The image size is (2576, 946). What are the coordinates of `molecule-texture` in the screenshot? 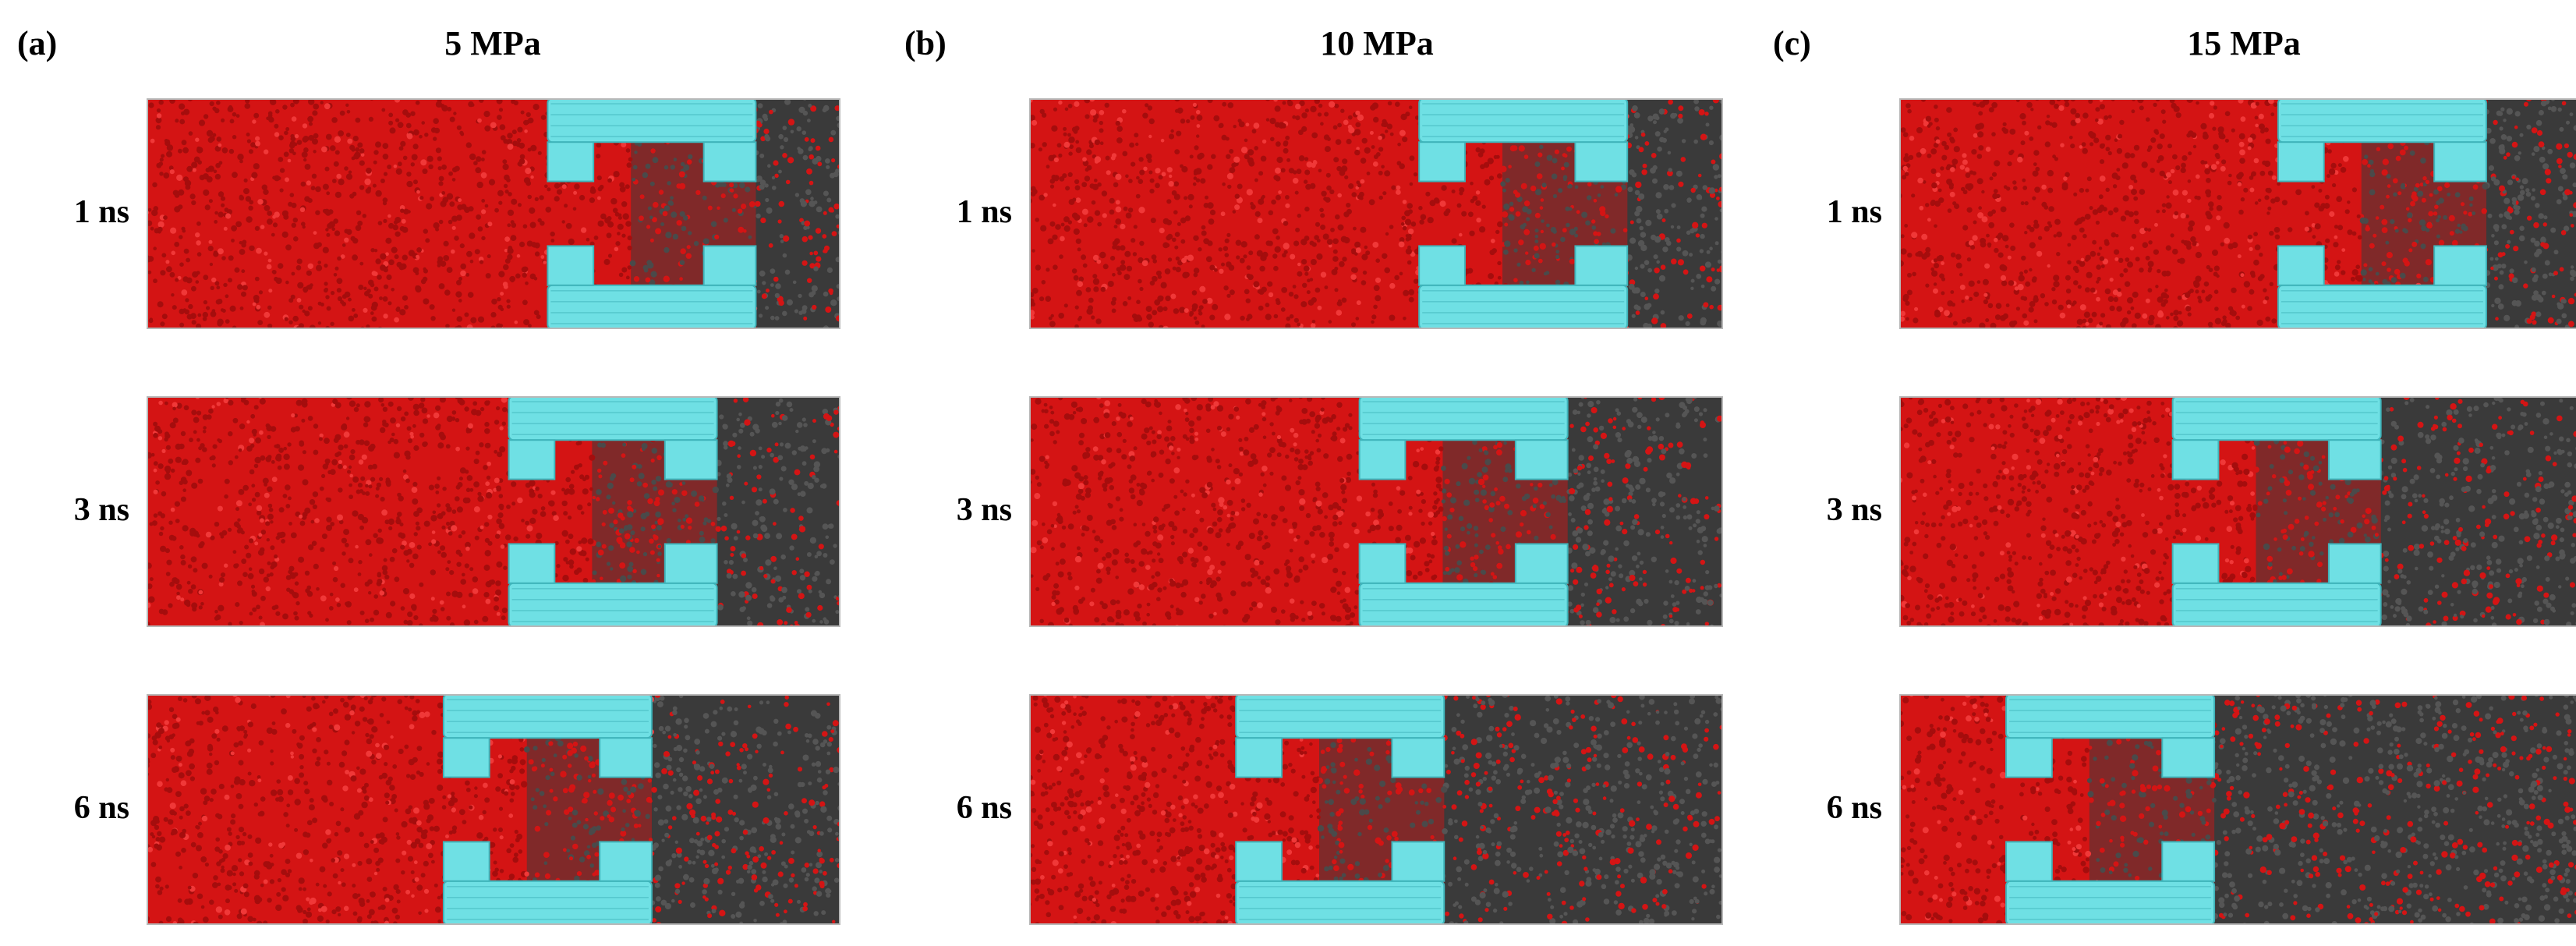 It's located at (2237, 214).